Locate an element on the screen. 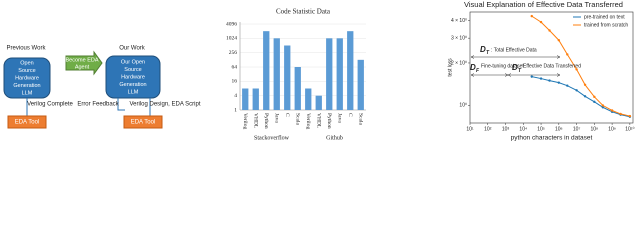 The image size is (640, 240). line-text: Agent is located at coordinates (82, 67).